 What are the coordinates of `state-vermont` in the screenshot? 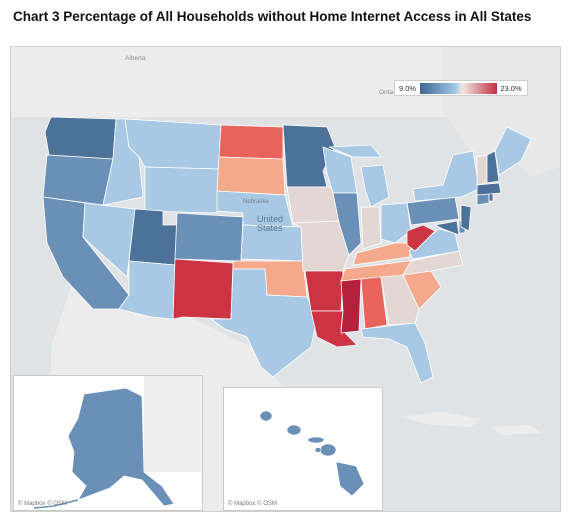 It's located at (482, 170).